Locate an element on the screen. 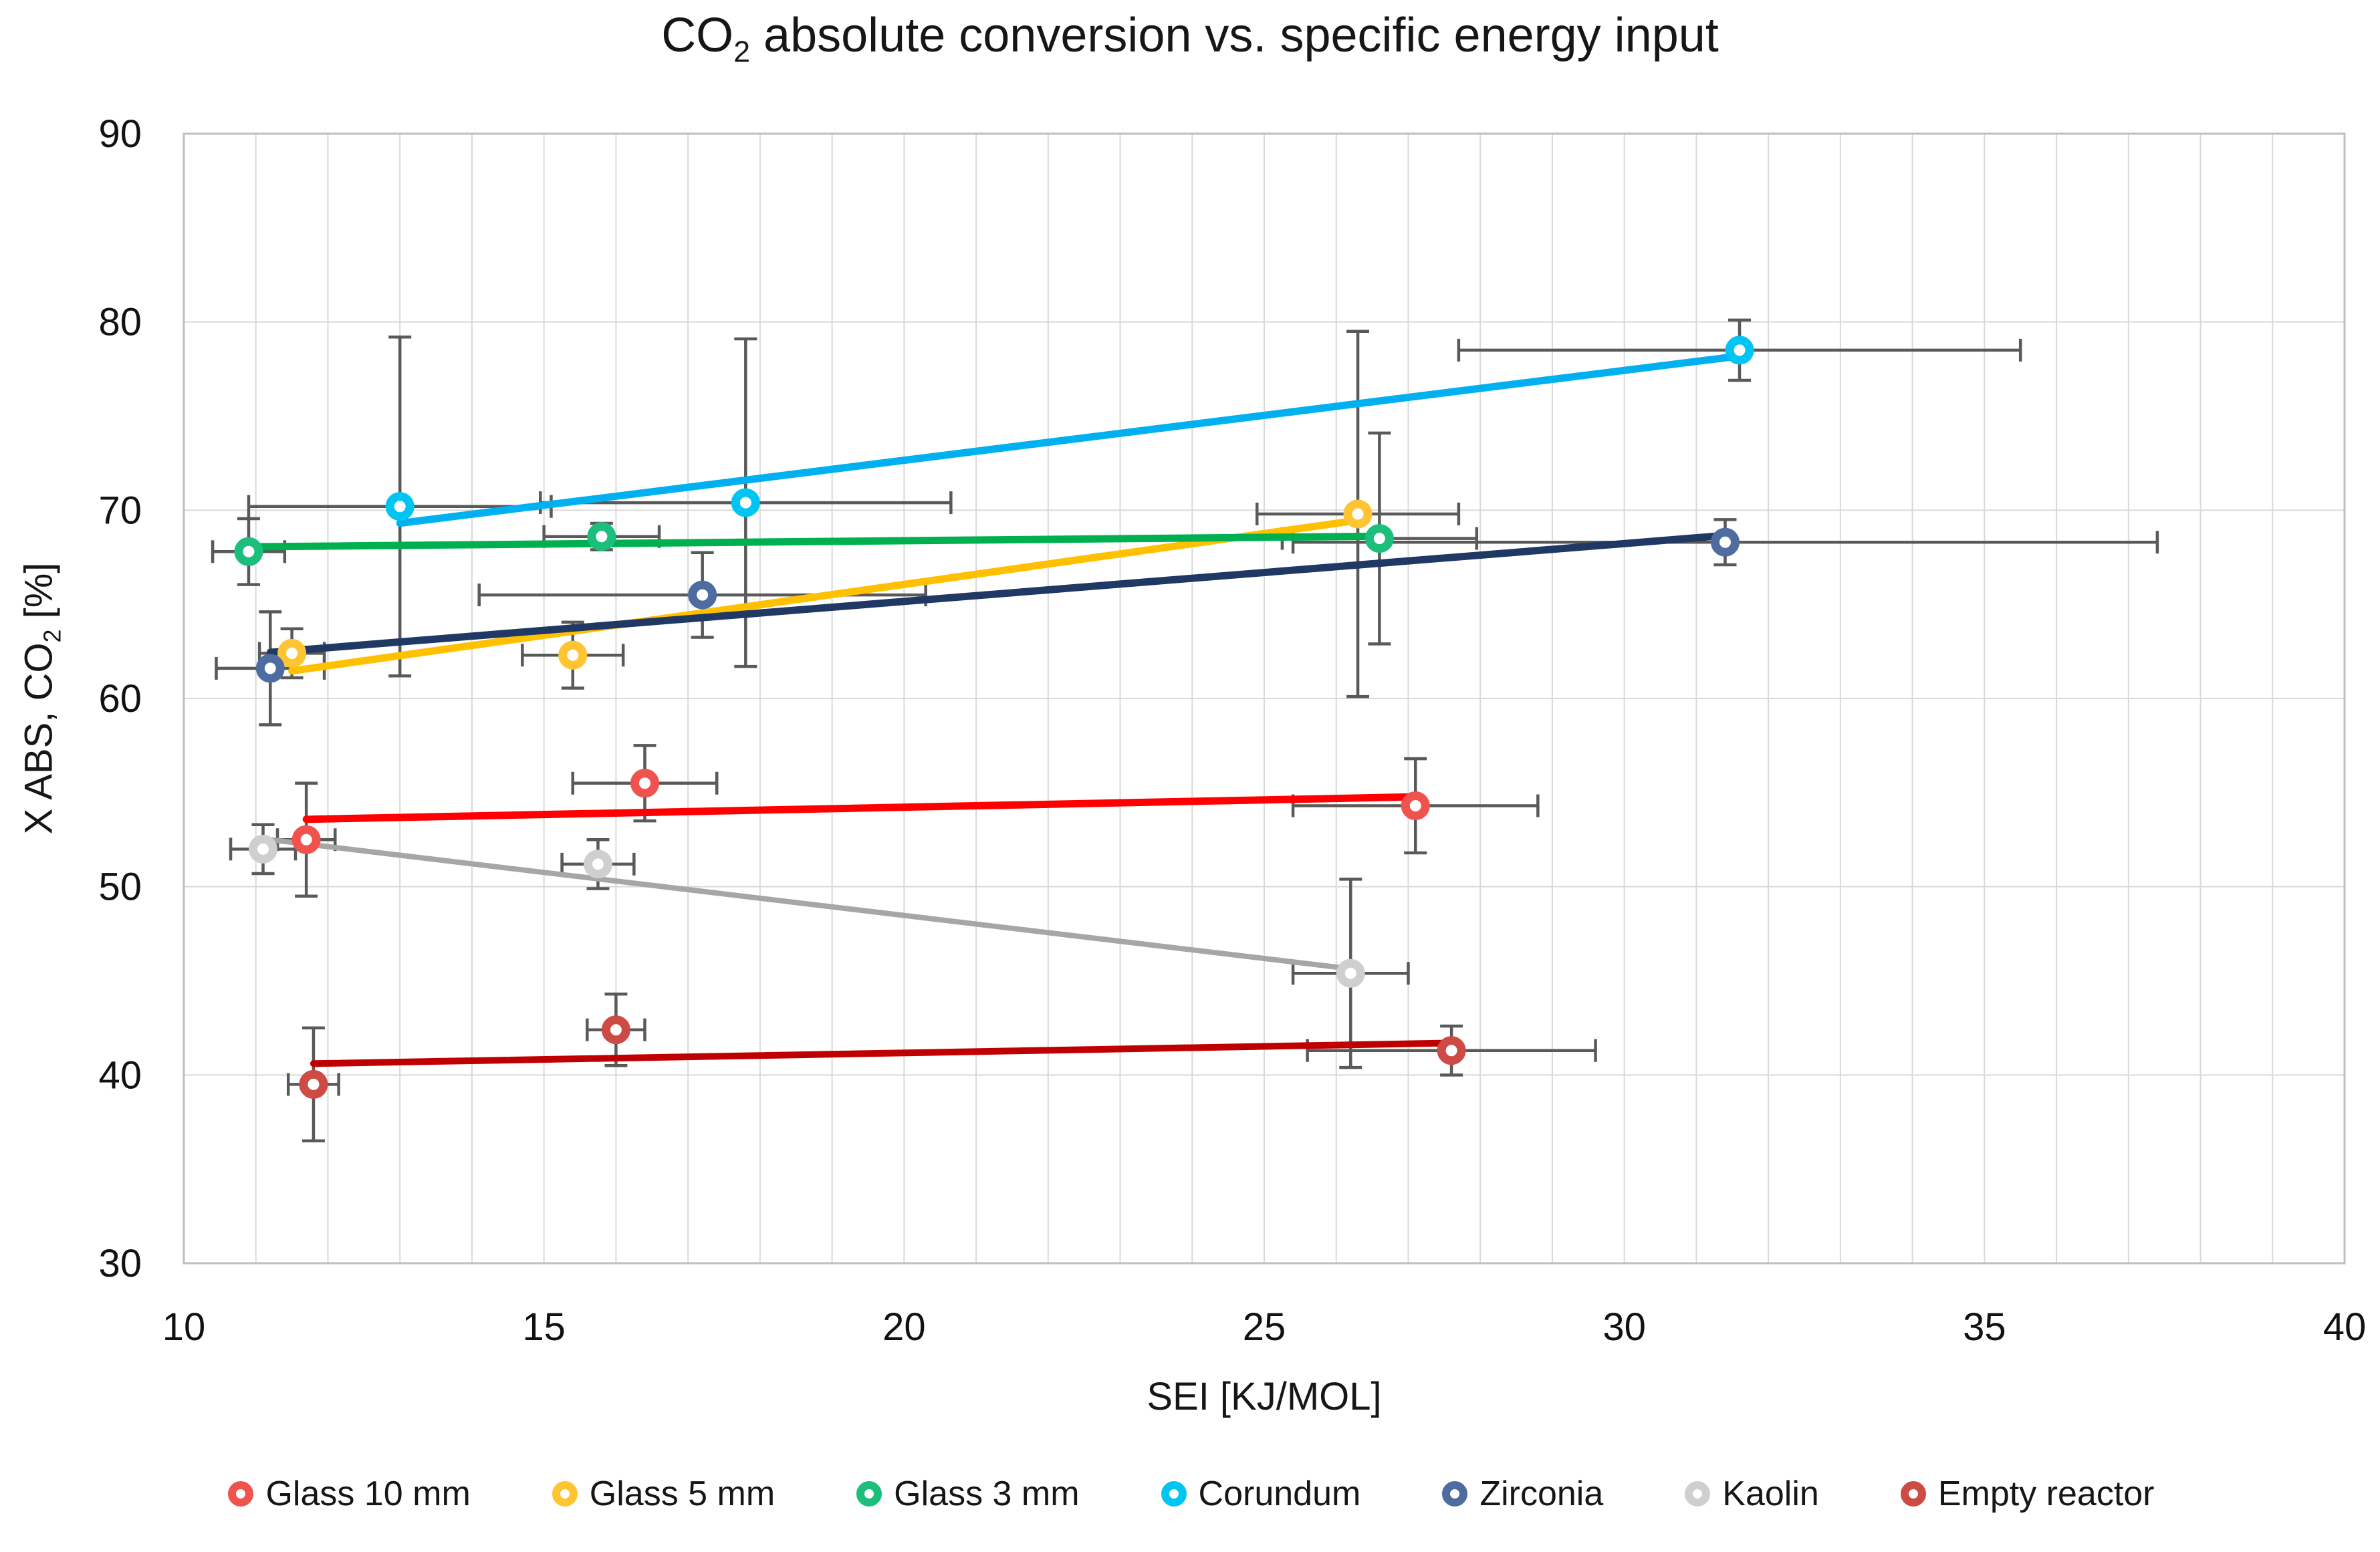  x-tick-label: 25 is located at coordinates (1264, 1327).